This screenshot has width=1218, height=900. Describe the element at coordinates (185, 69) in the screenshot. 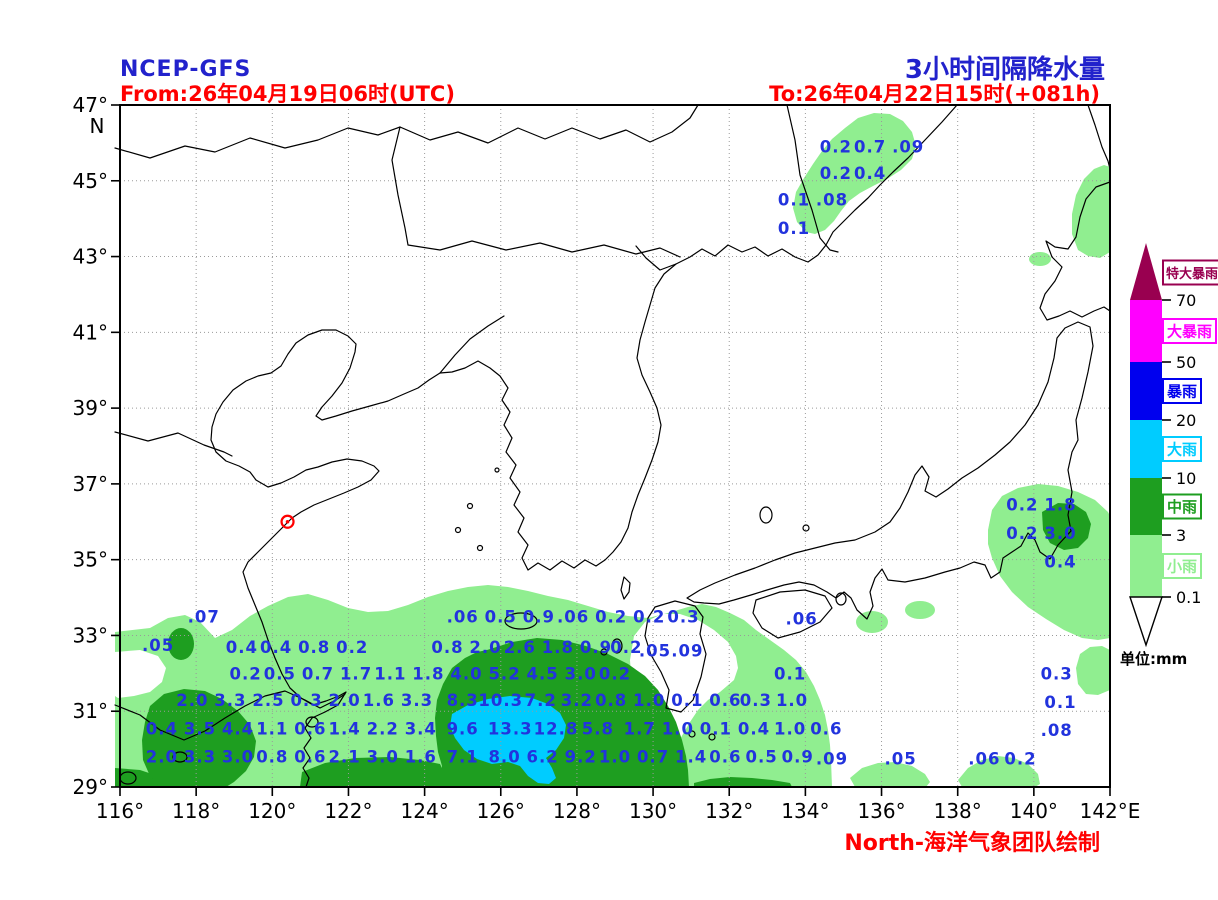

I see `model-title: NCEP-GFS` at that location.